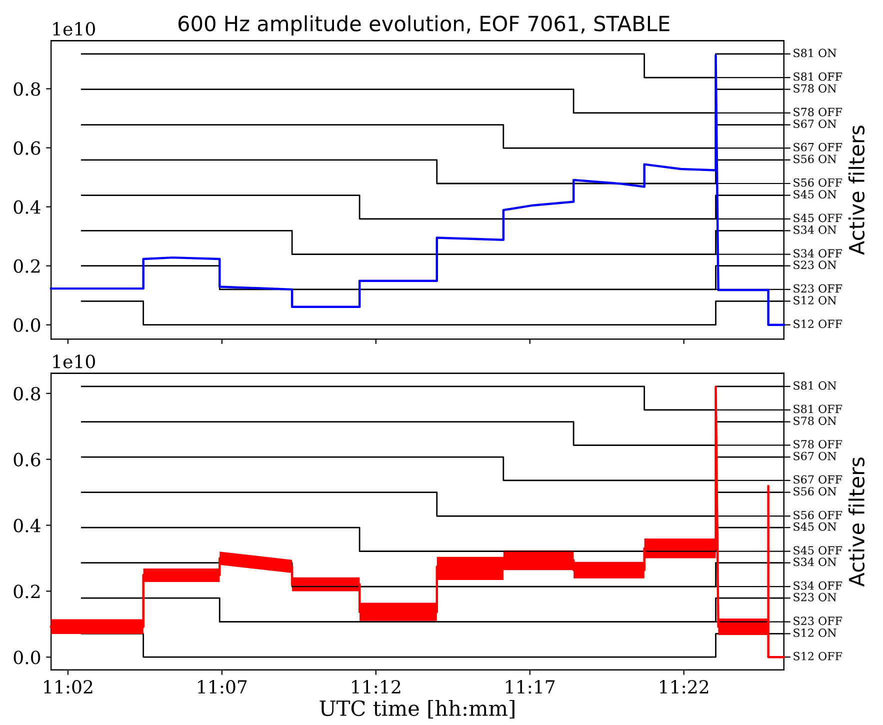 This screenshot has height=725, width=883. I want to click on x-tick-label: 11:17, so click(530, 687).